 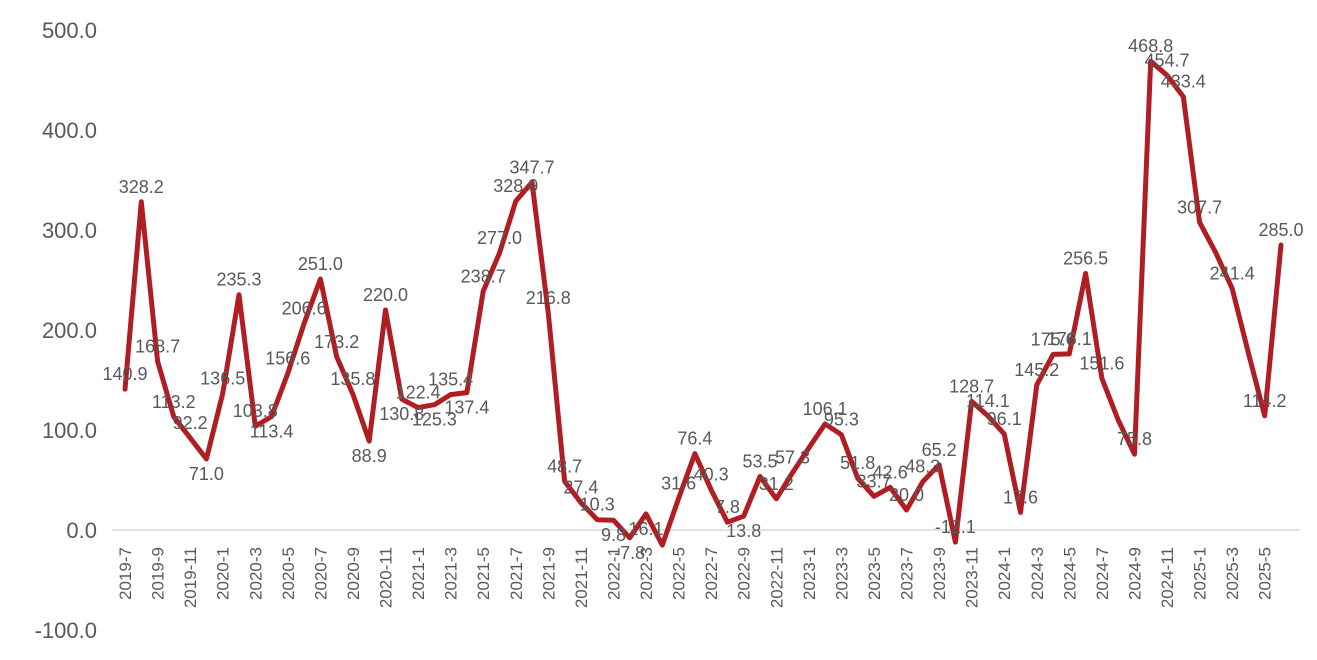 What do you see at coordinates (190, 577) in the screenshot?
I see `x-axis-tick-label: 2019-11` at bounding box center [190, 577].